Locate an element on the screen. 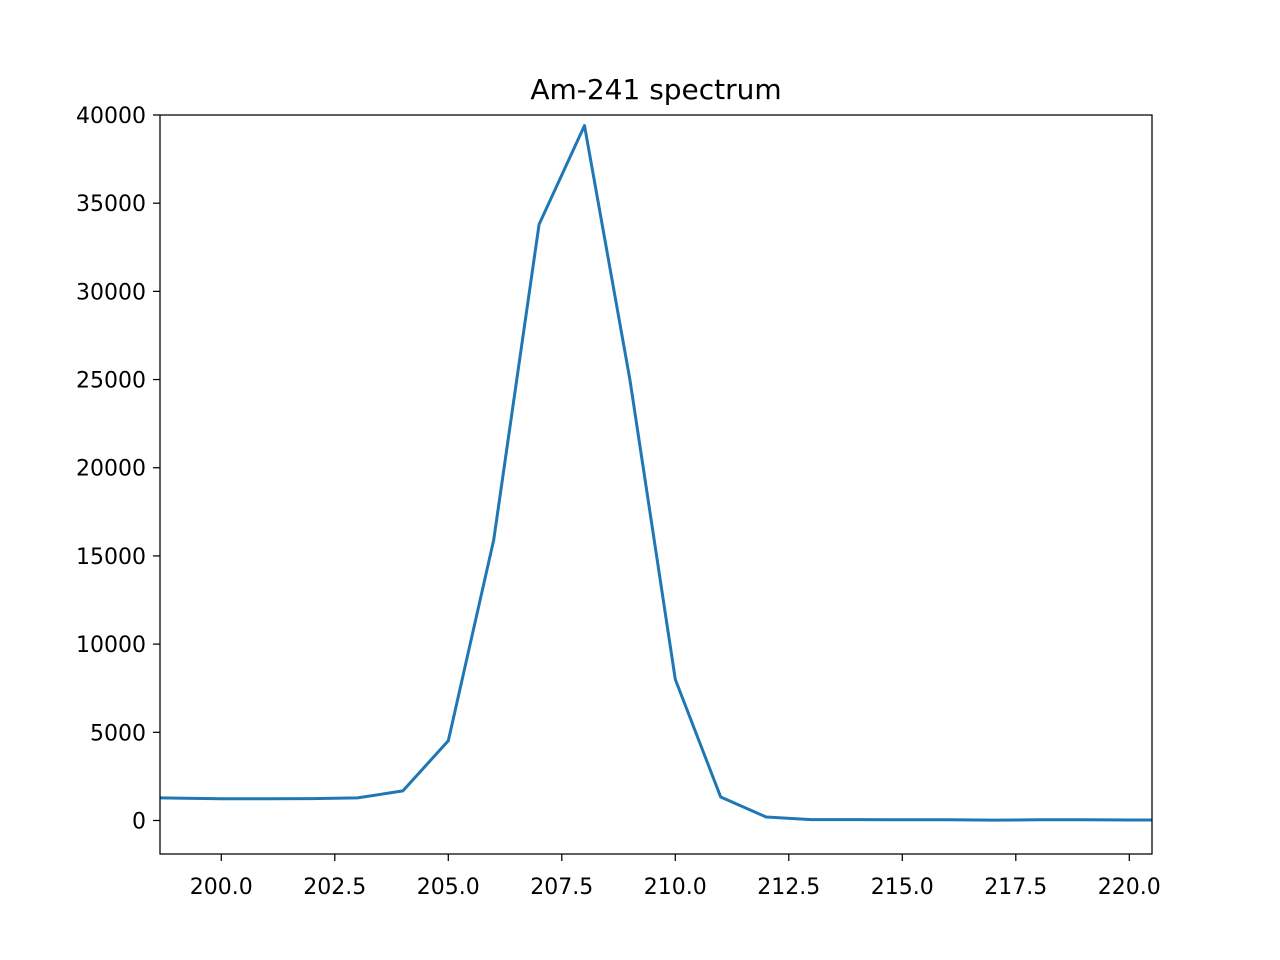 This screenshot has height=960, width=1280. x-tick-label: 205.0 is located at coordinates (448, 887).